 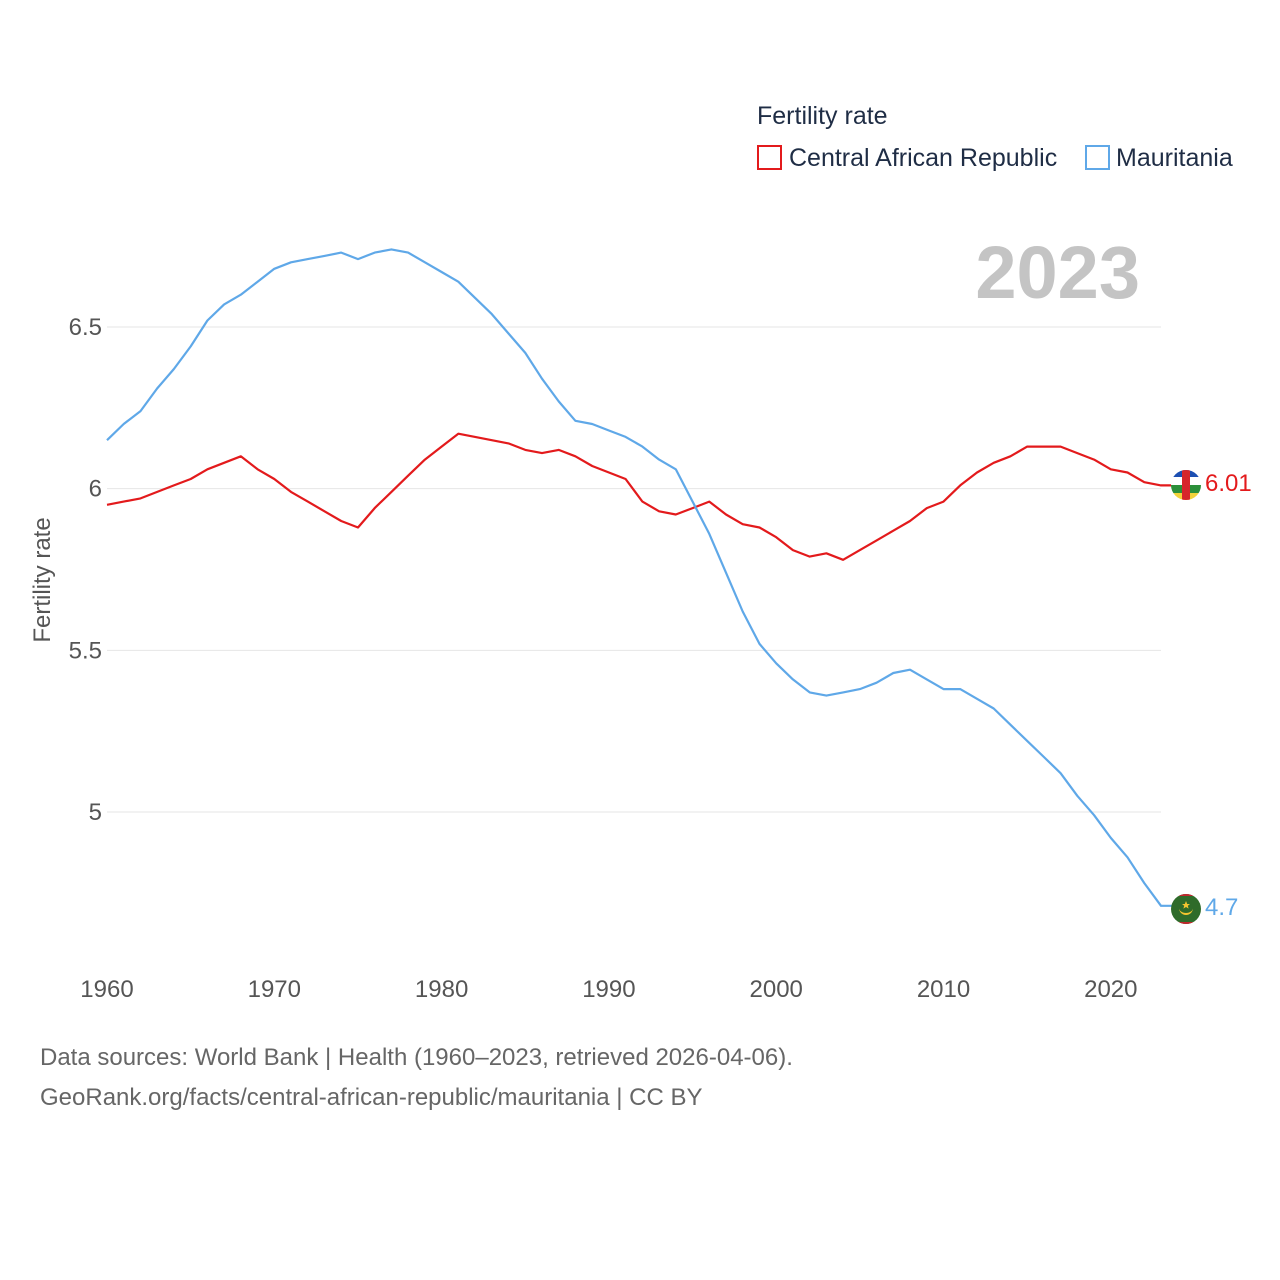 I want to click on x-tick-label: 2010, so click(x=943, y=989).